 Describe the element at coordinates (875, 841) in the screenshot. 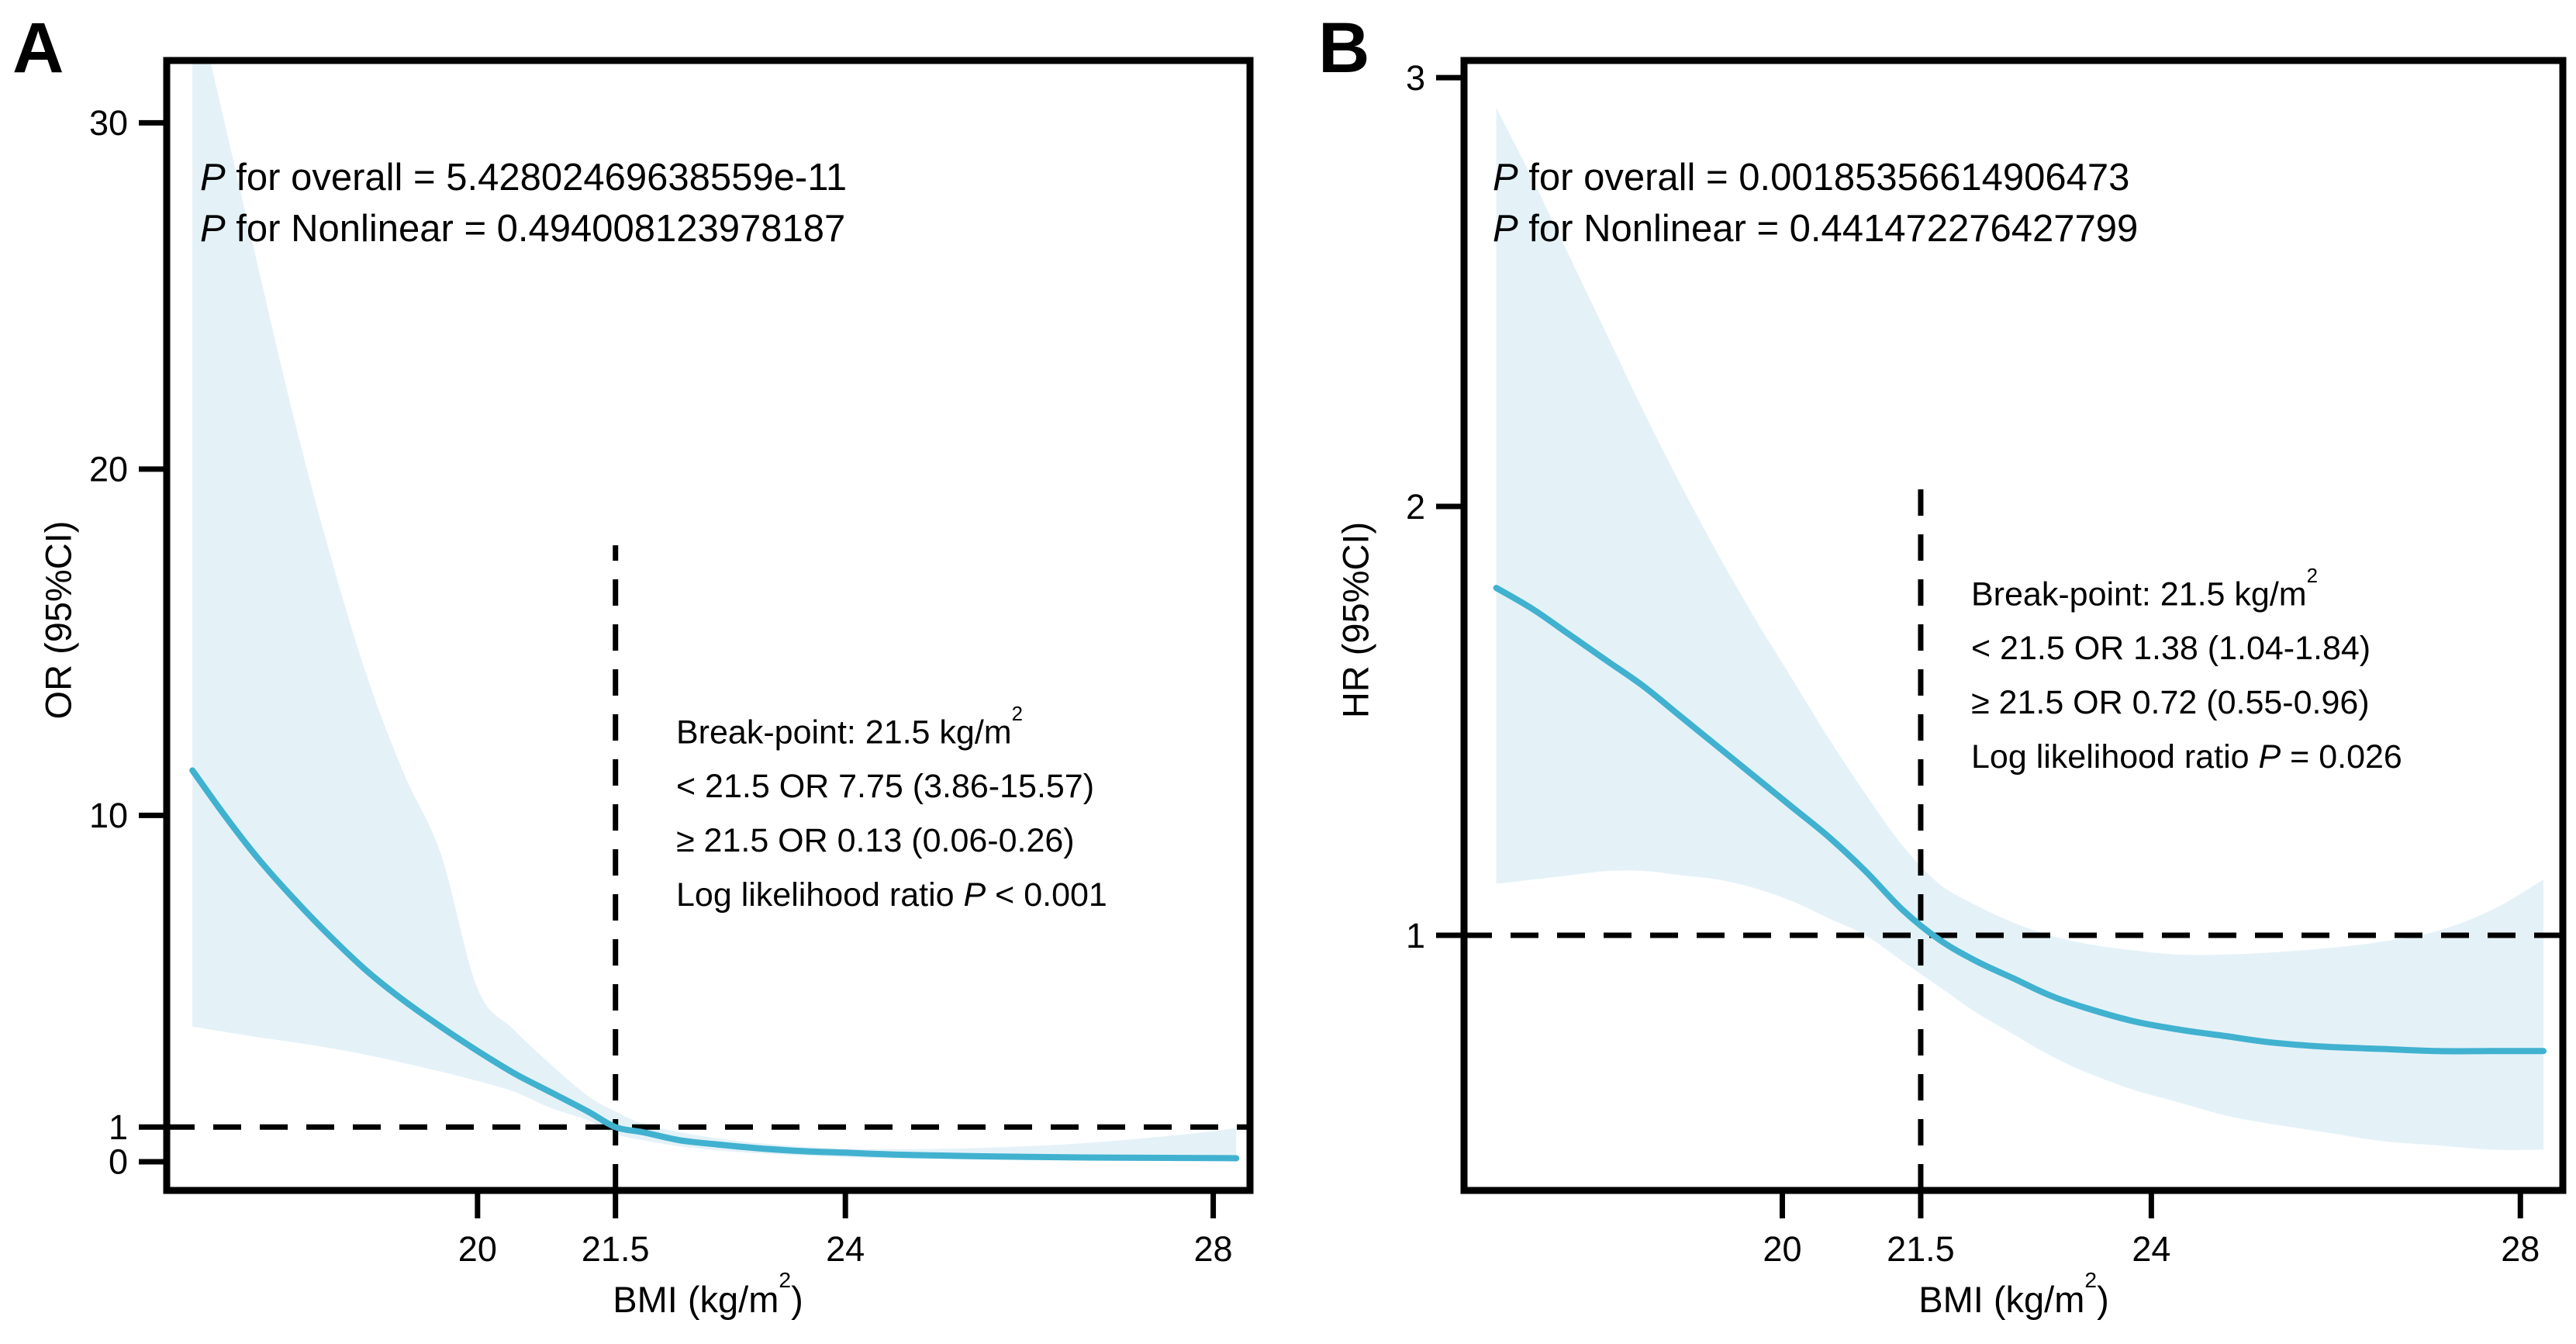

I see `above-breakpoint-line: ≥ 21.5 OR 0.13 (0.06-0.26)` at that location.